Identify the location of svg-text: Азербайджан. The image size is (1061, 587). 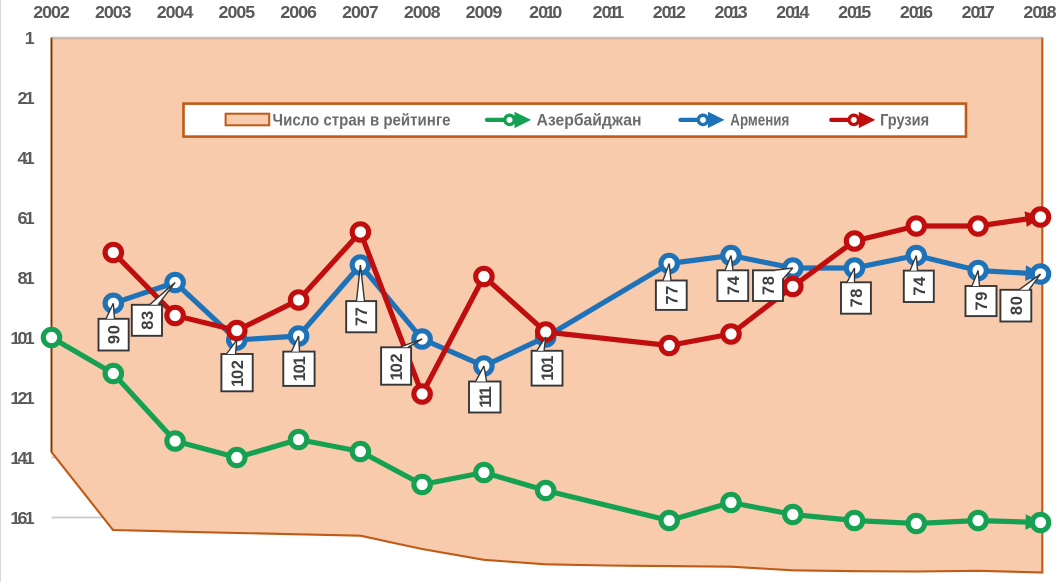
(589, 120).